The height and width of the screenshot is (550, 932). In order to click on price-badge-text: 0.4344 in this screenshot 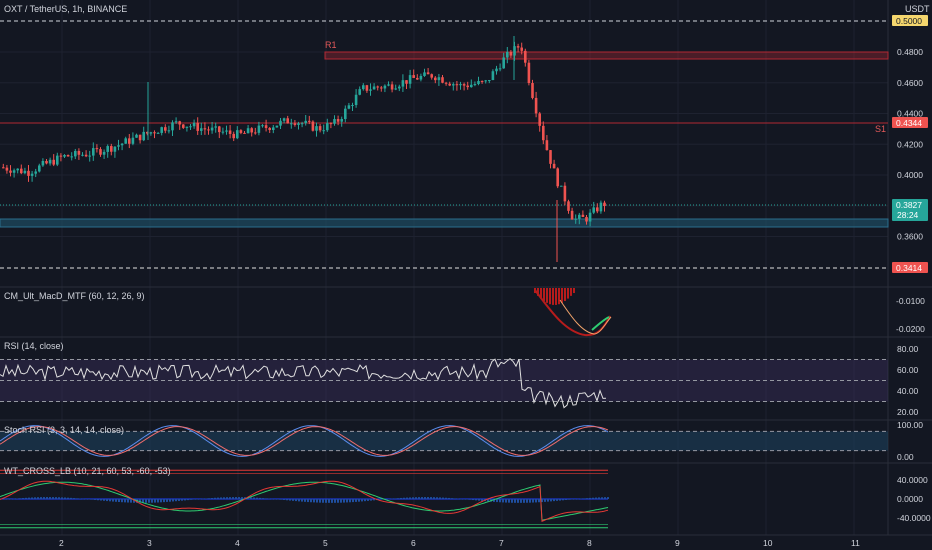, I will do `click(909, 123)`.